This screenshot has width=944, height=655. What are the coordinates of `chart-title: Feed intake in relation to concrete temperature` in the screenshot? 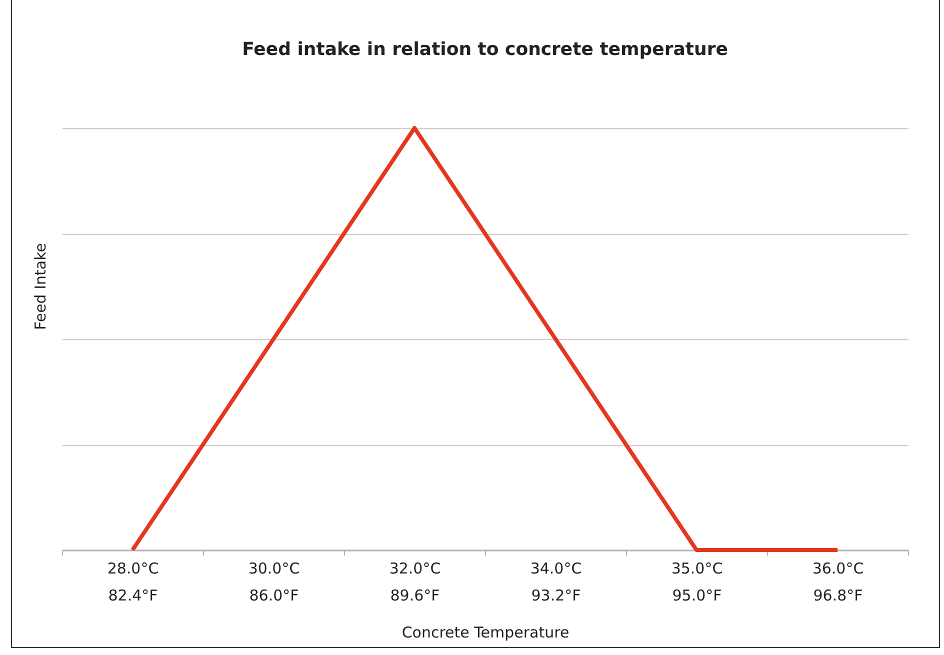 It's located at (485, 49).